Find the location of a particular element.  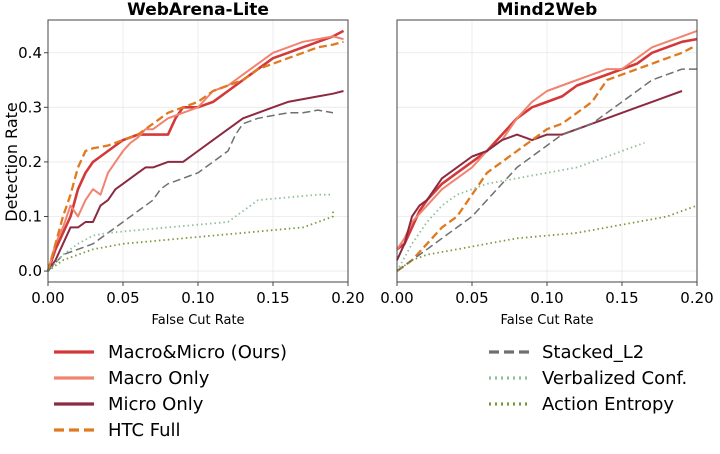

legend-label: Macro&Micro (Ours) is located at coordinates (197, 352).